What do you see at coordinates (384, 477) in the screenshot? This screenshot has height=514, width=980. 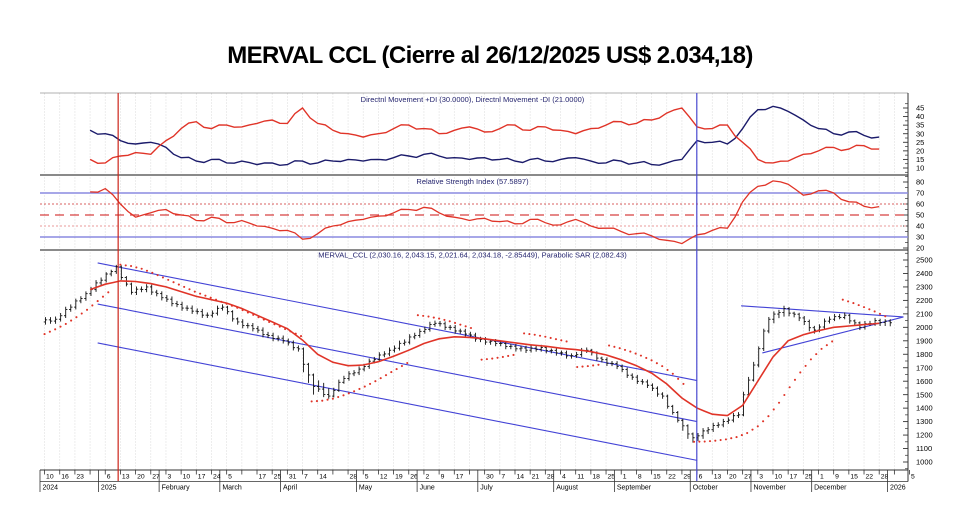 I see `svg-text: 12` at bounding box center [384, 477].